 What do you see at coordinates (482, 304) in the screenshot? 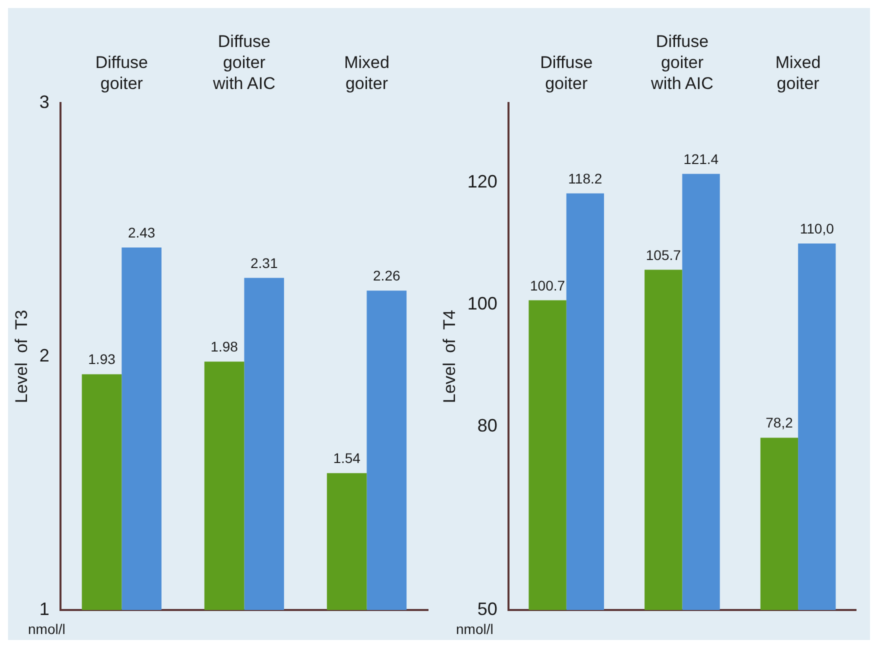
I see `y-tick-label: 100` at bounding box center [482, 304].